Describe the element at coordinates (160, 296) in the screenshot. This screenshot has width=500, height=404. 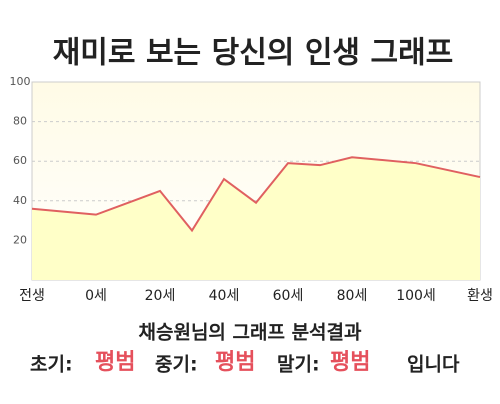
I see `x-tick-label: 20세` at that location.